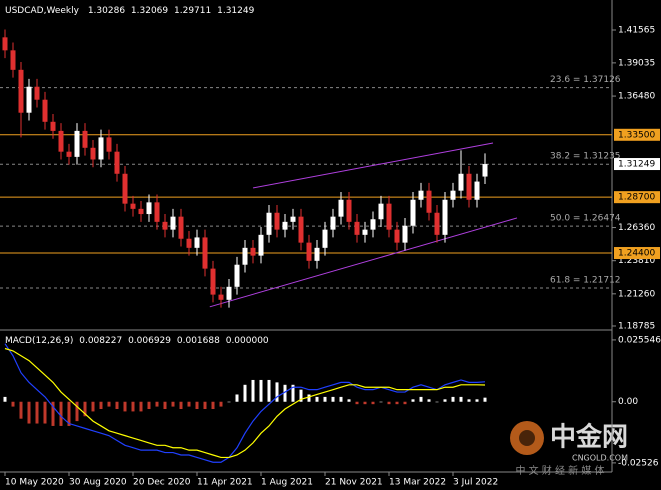 This screenshot has width=661, height=490. Describe the element at coordinates (354, 483) in the screenshot. I see `x-tick-label: 21 Nov 2021` at that location.